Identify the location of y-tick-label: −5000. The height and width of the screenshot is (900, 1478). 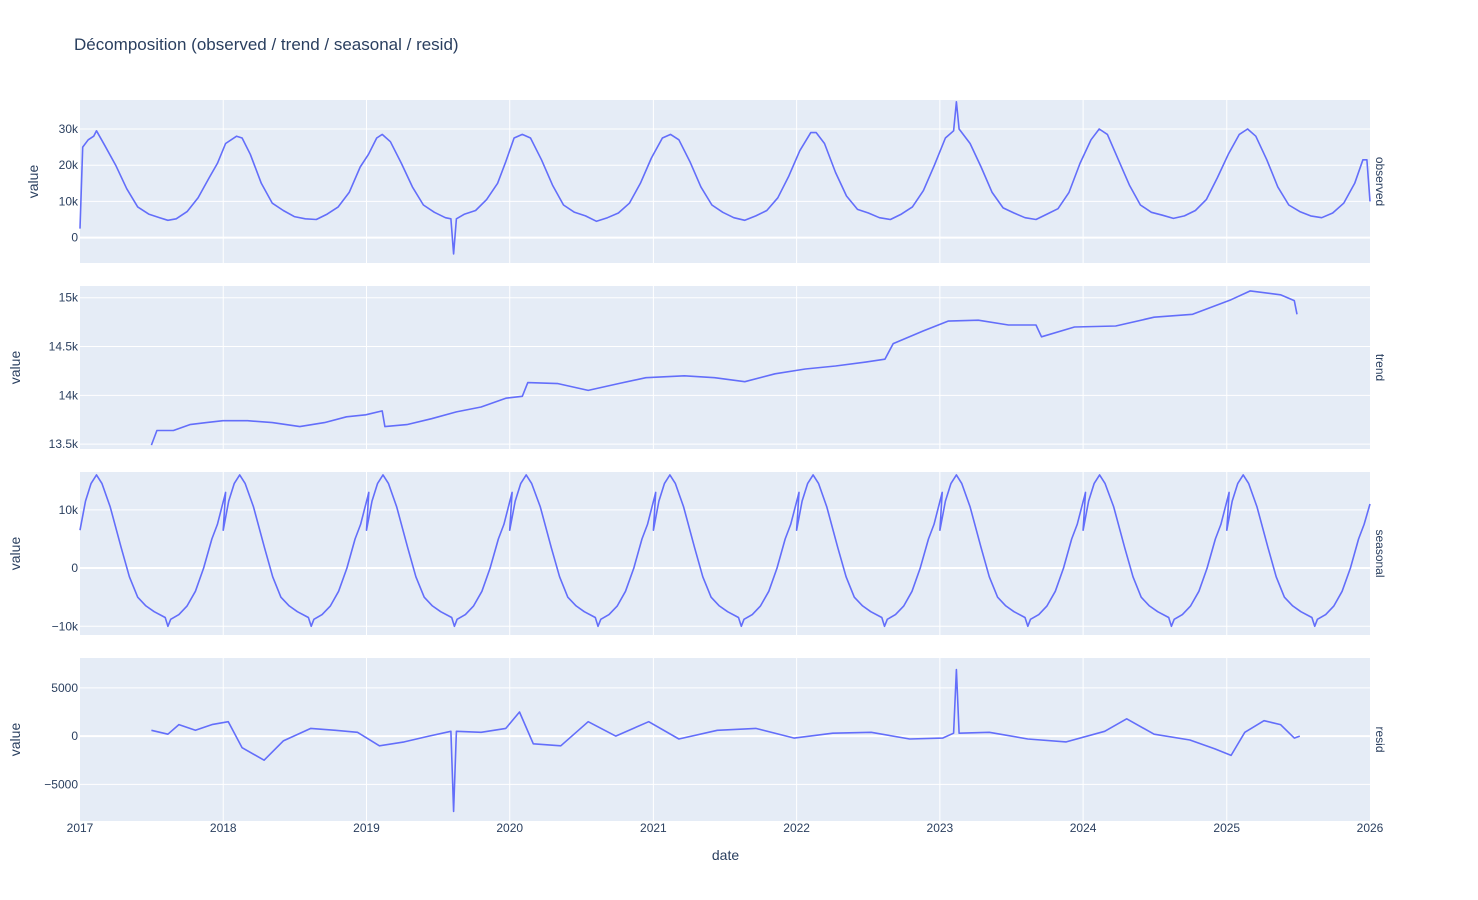
(61, 784).